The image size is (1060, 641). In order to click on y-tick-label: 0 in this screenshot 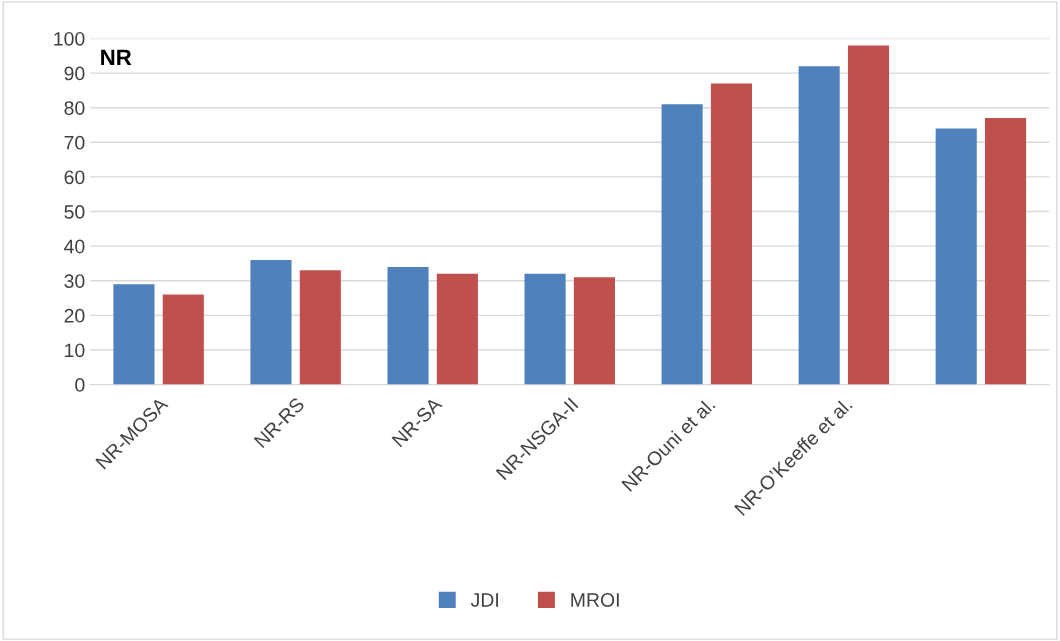, I will do `click(80, 385)`.